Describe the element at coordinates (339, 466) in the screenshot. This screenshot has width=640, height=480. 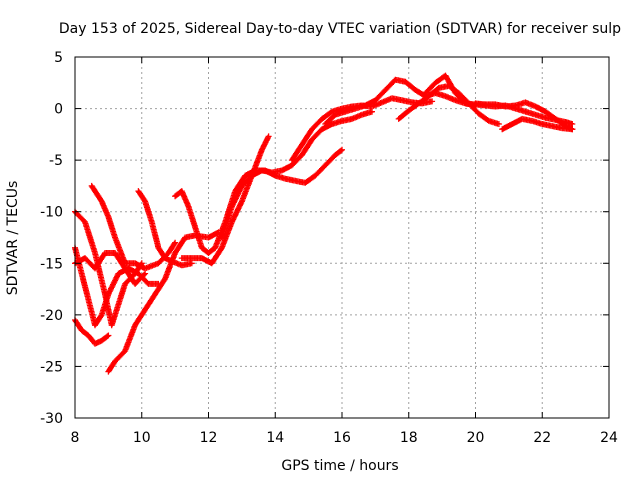
I see `x-axis-label: GPS time / hours` at that location.